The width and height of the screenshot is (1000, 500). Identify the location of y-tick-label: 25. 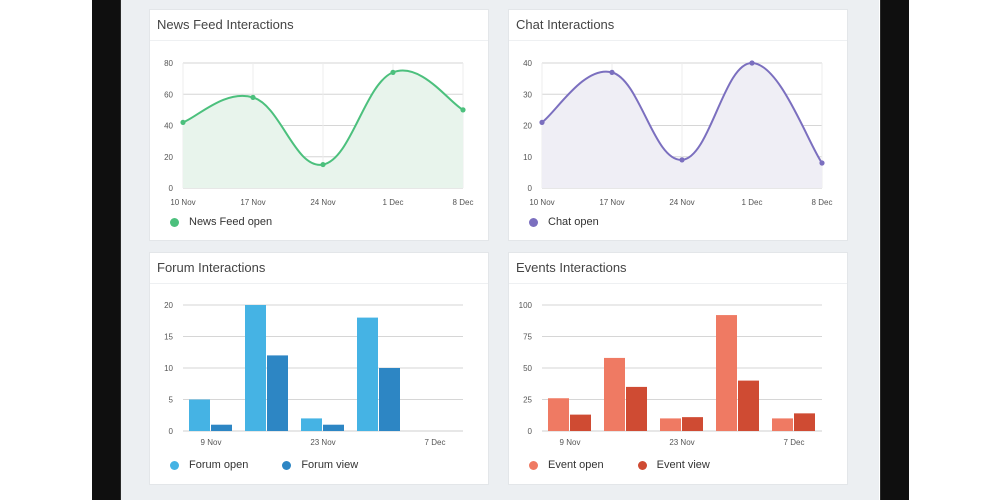
(527, 400).